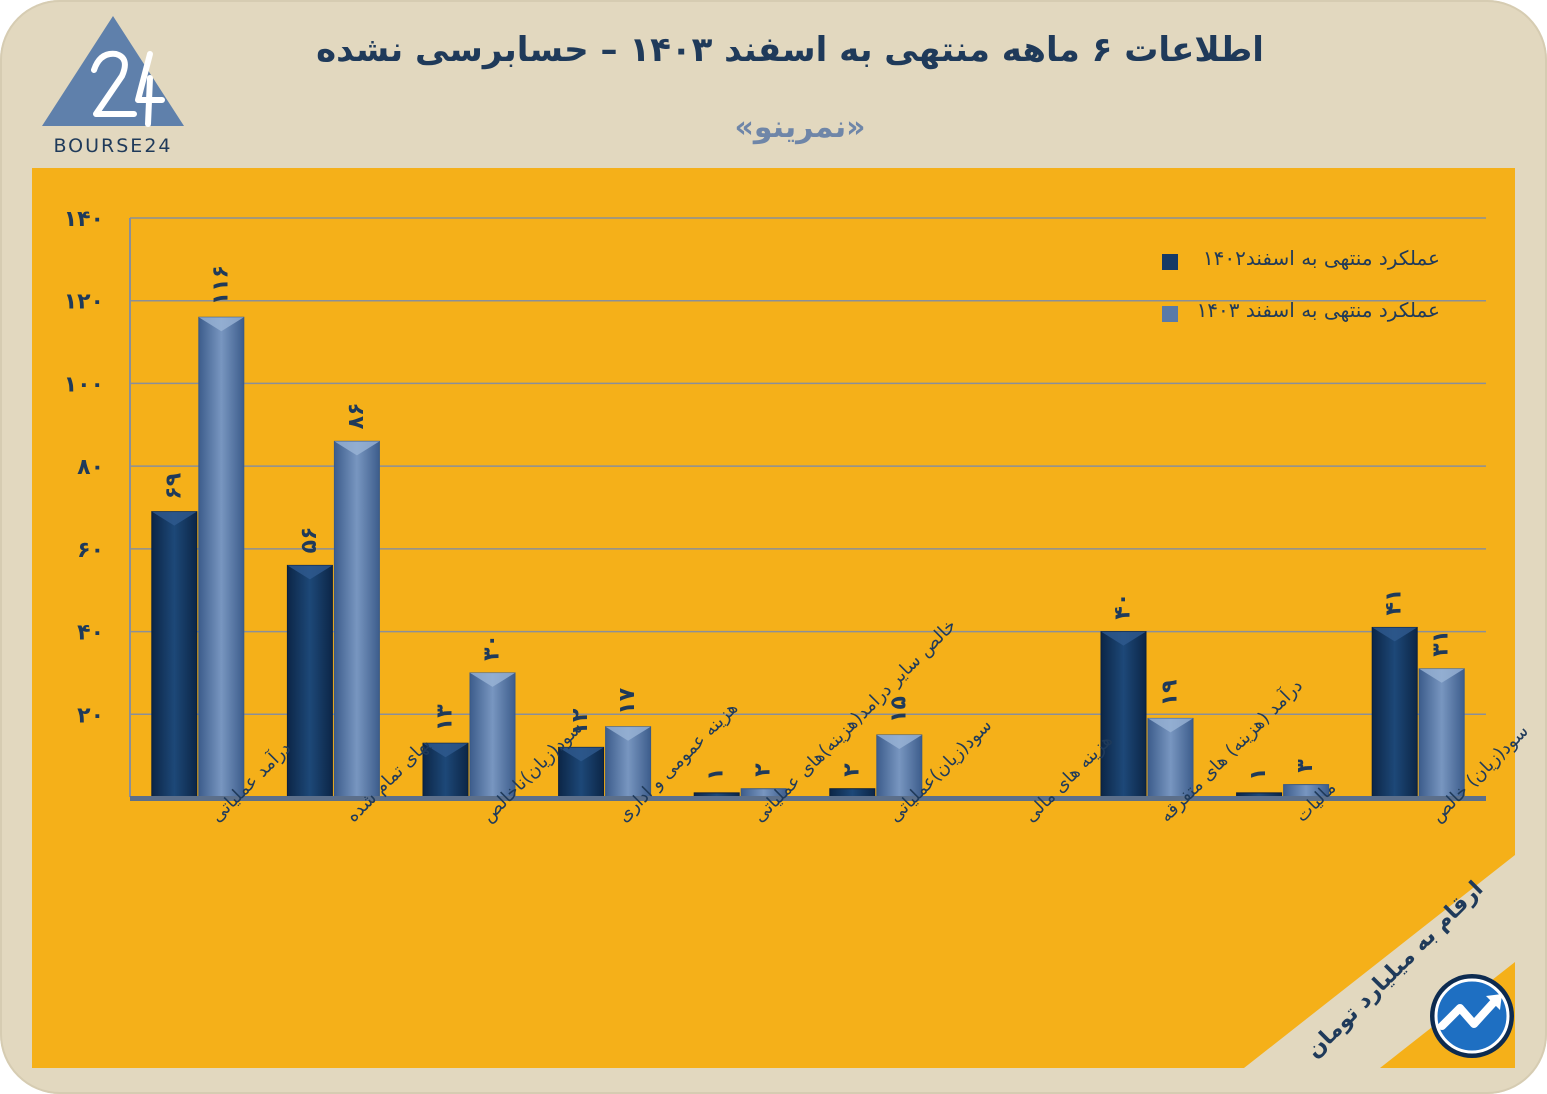 The width and height of the screenshot is (1547, 1094). Describe the element at coordinates (173, 486) in the screenshot. I see `data-label: ۶۹` at that location.